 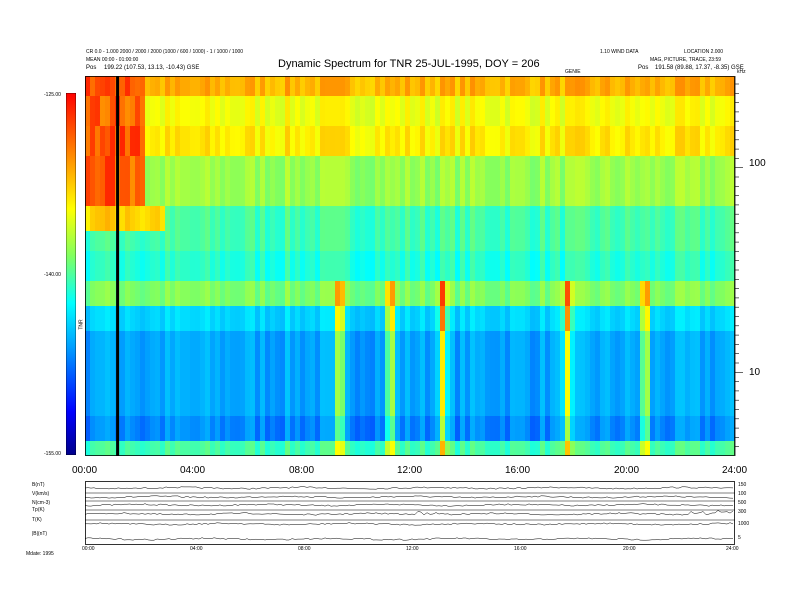 What do you see at coordinates (742, 512) in the screenshot?
I see `lower-right-label-4: 300` at bounding box center [742, 512].